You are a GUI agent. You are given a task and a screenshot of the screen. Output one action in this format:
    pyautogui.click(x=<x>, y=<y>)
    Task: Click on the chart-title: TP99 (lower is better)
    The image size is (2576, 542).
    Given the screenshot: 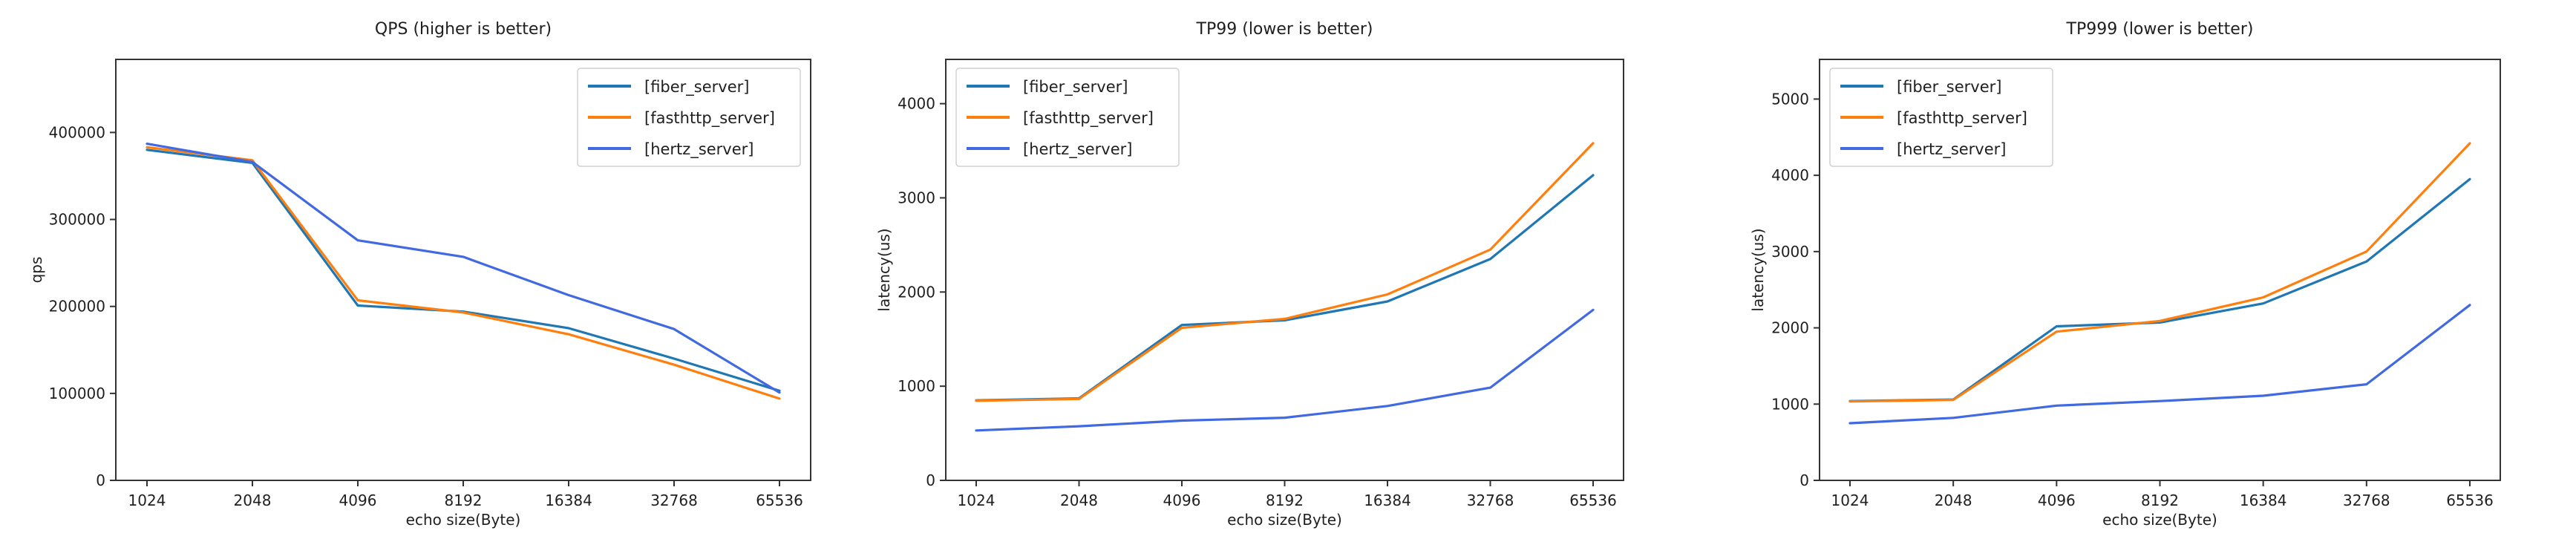 What is the action you would take?
    pyautogui.click(x=1284, y=29)
    